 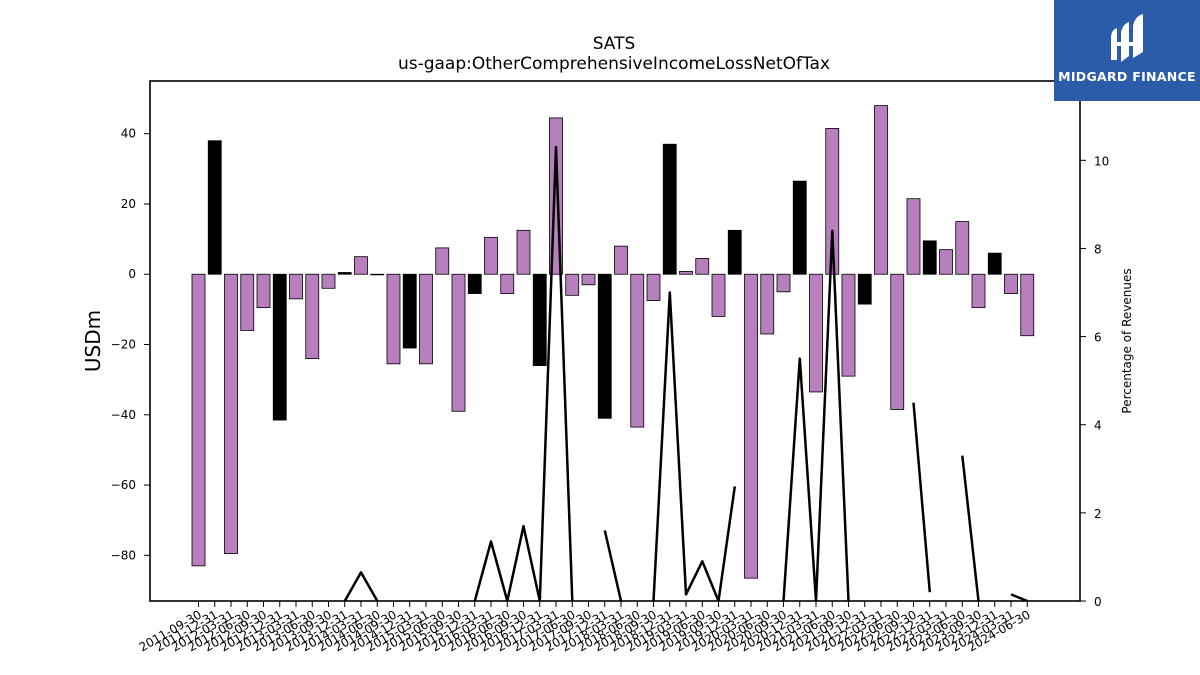 I want to click on y-axis: −80 −60 −40 −20 0 20 40, so click(x=130, y=344).